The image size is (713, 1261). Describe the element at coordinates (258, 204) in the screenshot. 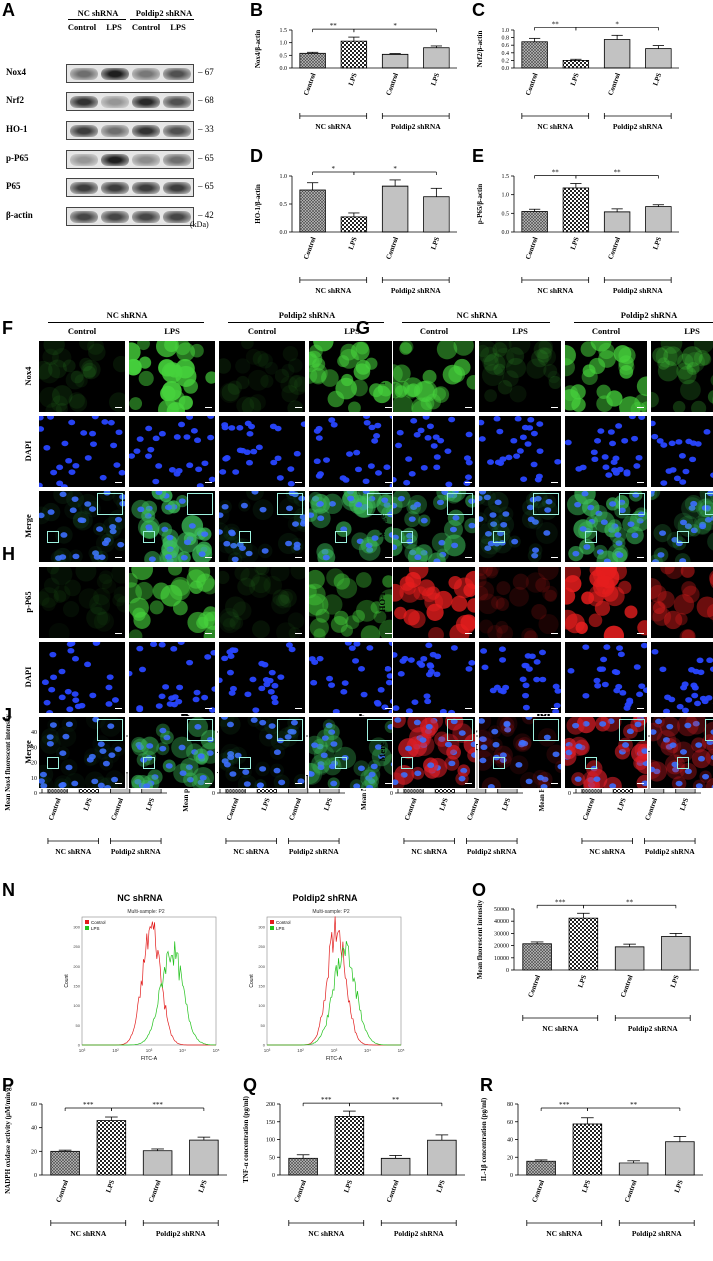

I see `chart-y-axis-label: HO-1/β-actin` at that location.